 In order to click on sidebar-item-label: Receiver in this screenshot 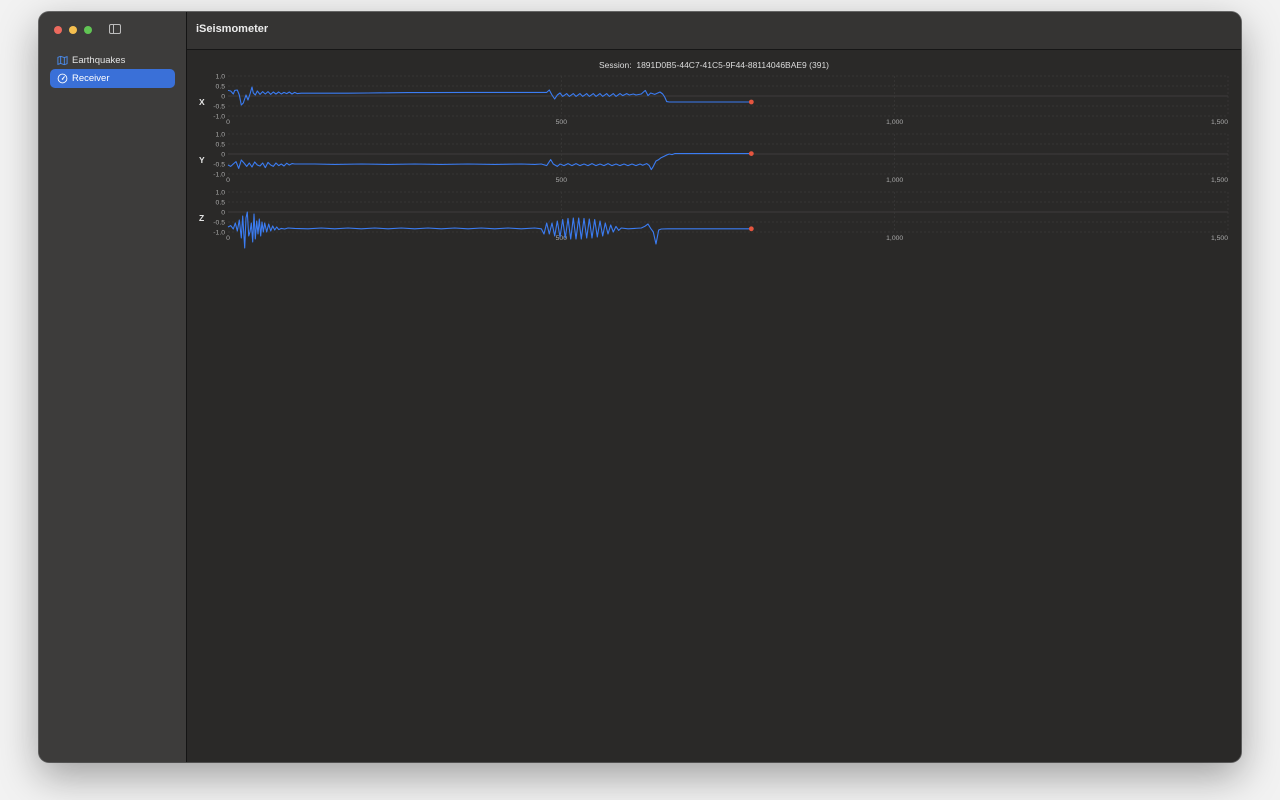, I will do `click(91, 78)`.